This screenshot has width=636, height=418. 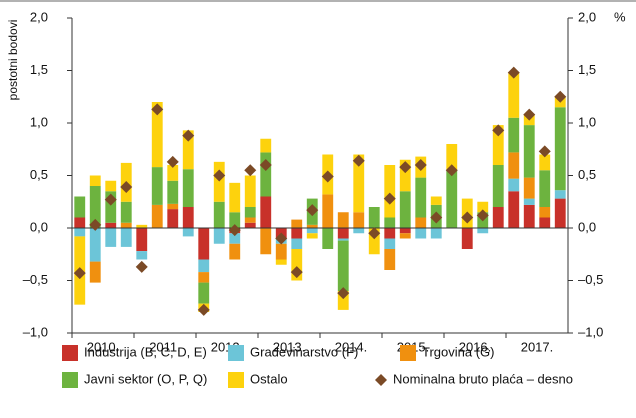 I want to click on y-tick-label: 0,0, so click(x=39, y=226).